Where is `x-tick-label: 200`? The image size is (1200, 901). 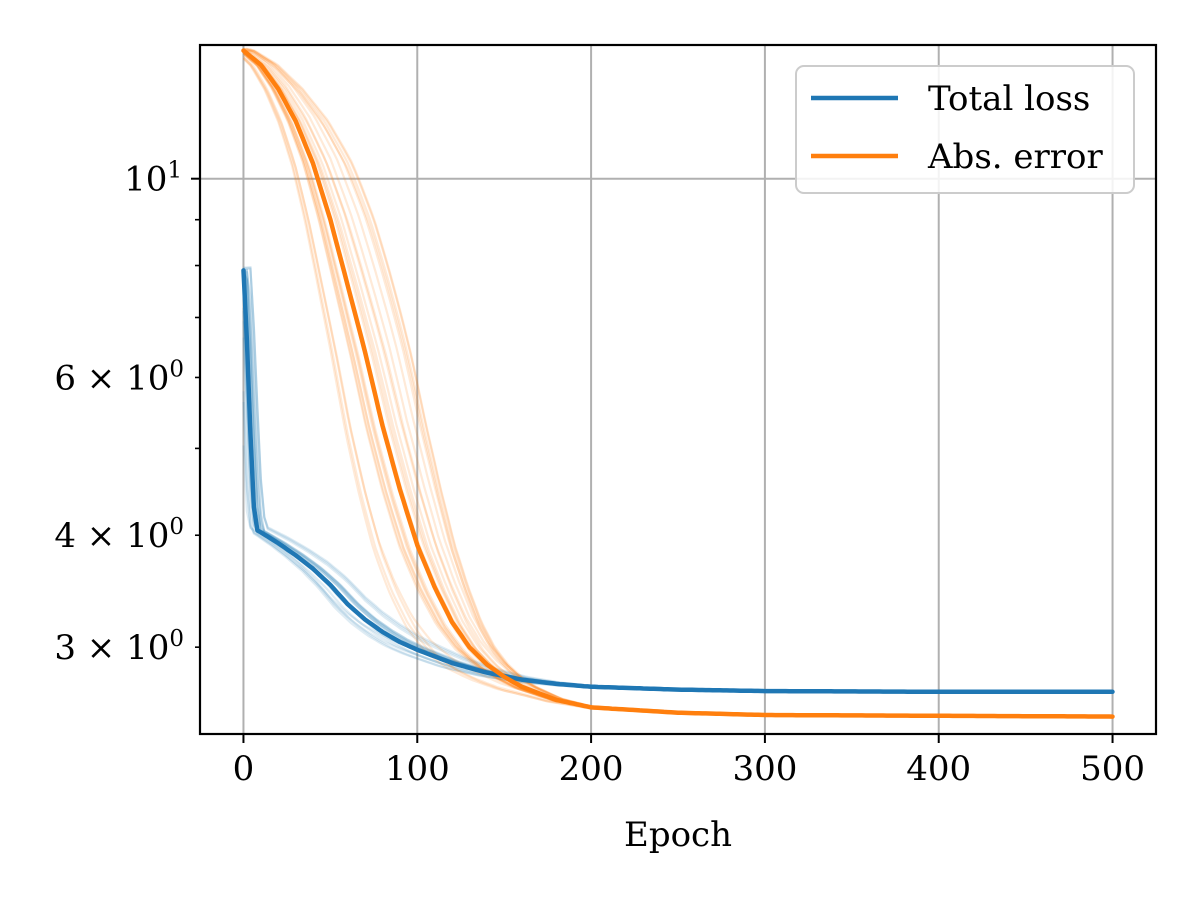
x-tick-label: 200 is located at coordinates (591, 769).